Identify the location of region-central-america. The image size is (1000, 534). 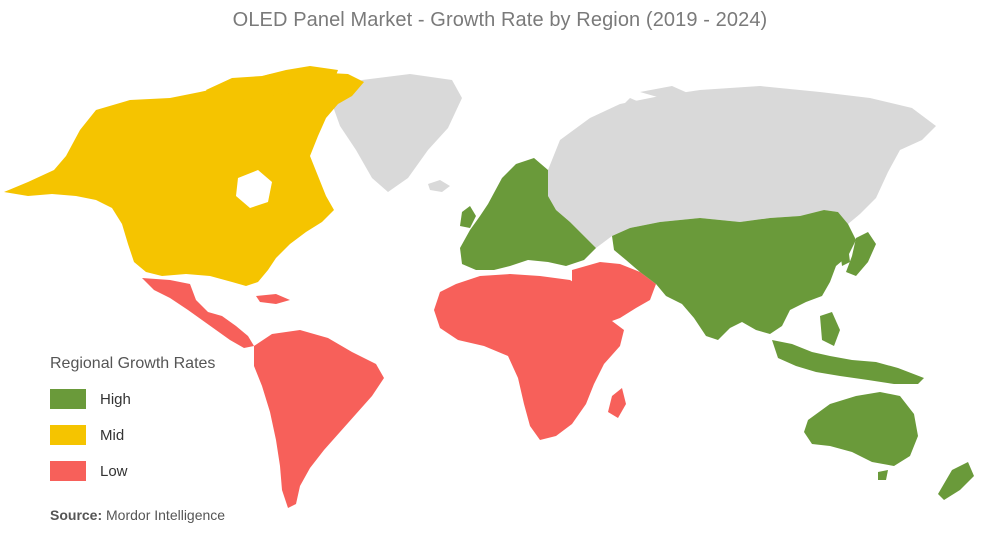
(198, 313).